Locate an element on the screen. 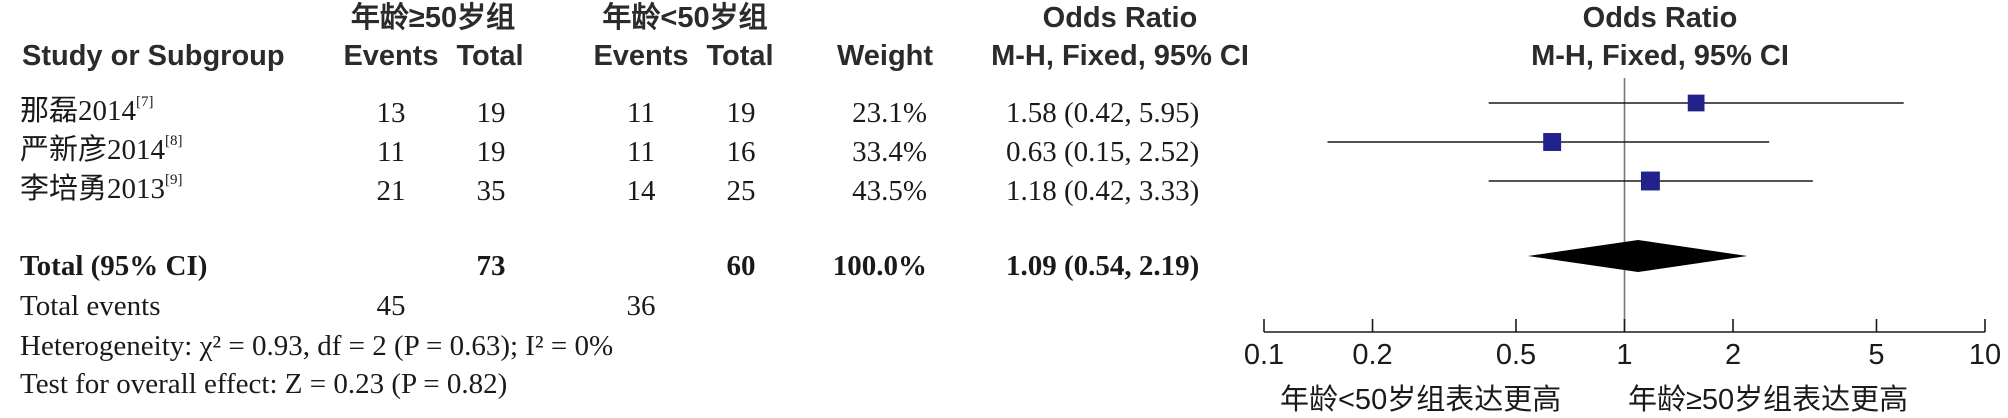 The height and width of the screenshot is (418, 2008). study-ci-text: 0.63 (0.15, 2.52) is located at coordinates (1103, 152).